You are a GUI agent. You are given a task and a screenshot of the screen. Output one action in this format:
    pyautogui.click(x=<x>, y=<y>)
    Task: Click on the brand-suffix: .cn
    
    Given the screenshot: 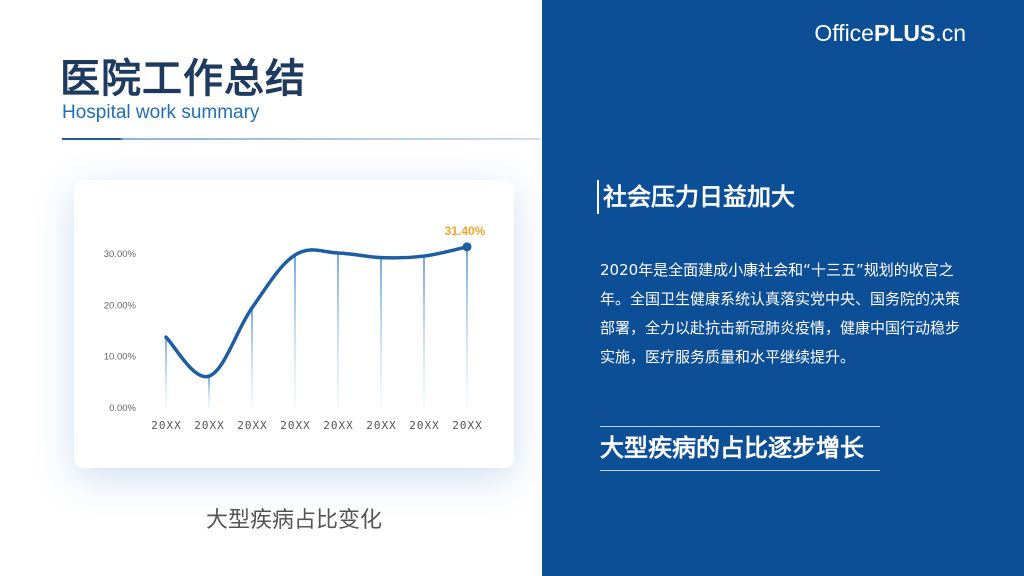 What is the action you would take?
    pyautogui.click(x=950, y=33)
    